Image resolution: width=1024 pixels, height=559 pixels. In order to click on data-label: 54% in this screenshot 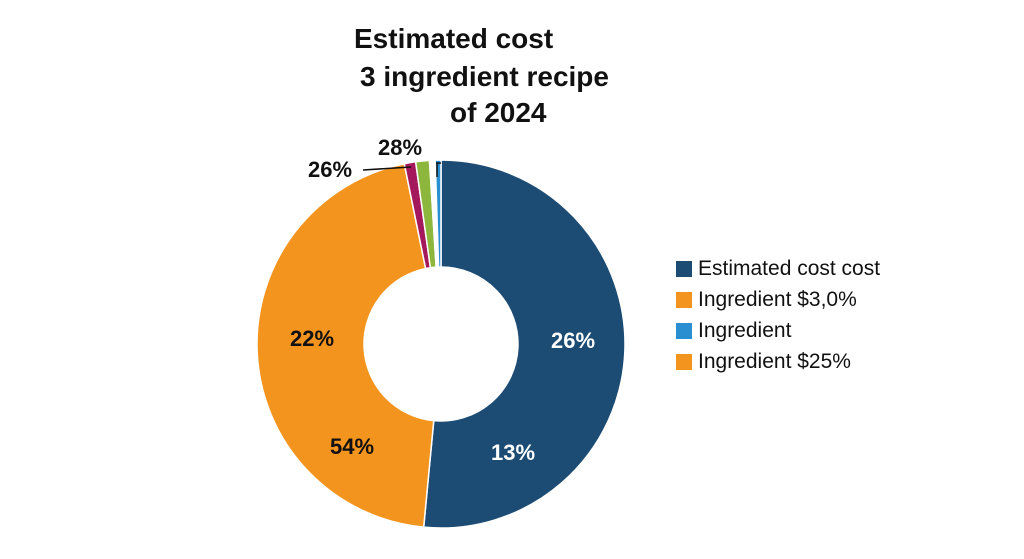, I will do `click(352, 446)`.